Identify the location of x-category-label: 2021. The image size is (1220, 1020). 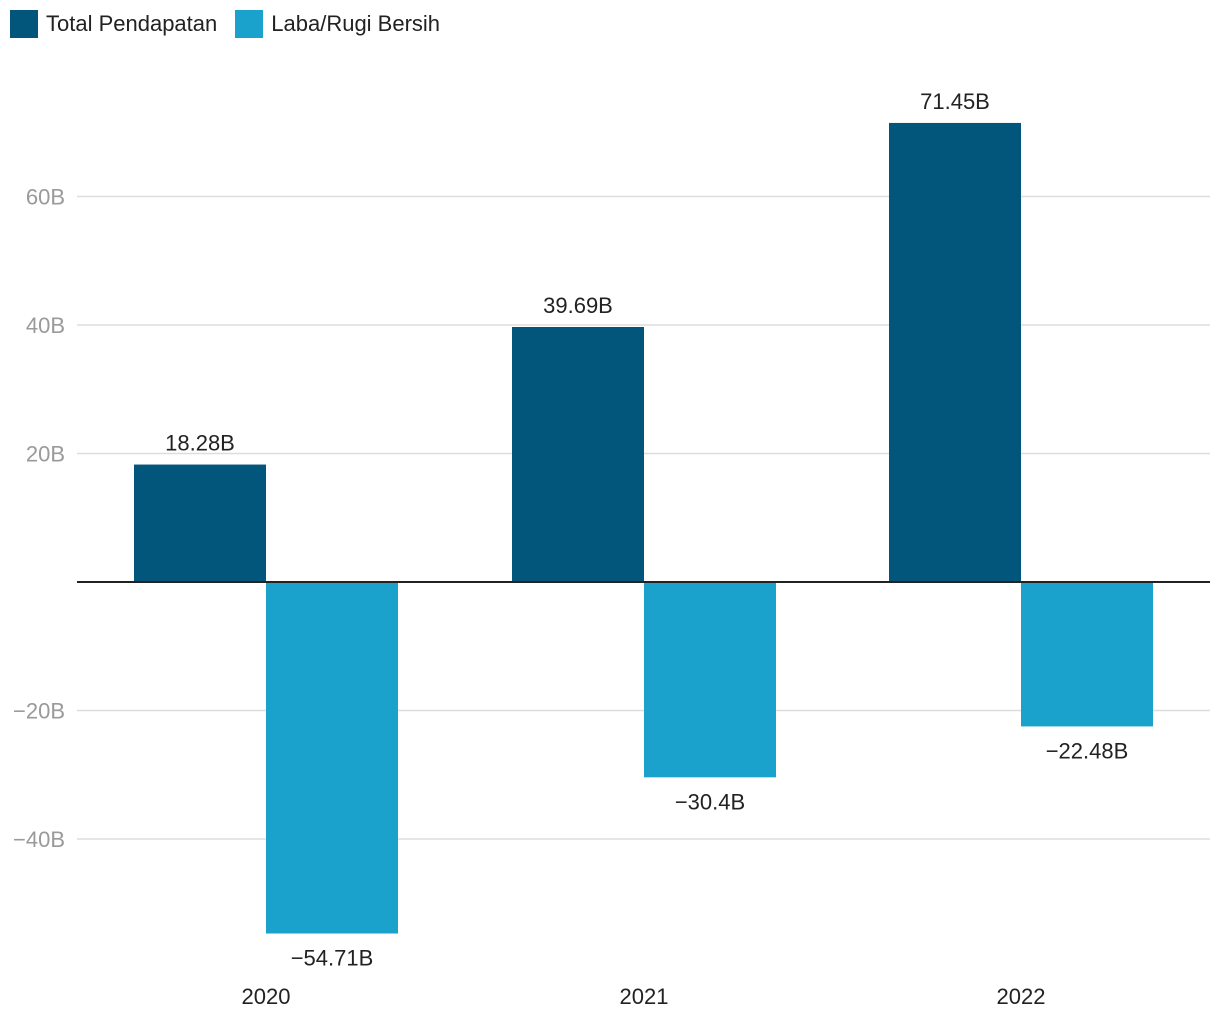
(644, 996).